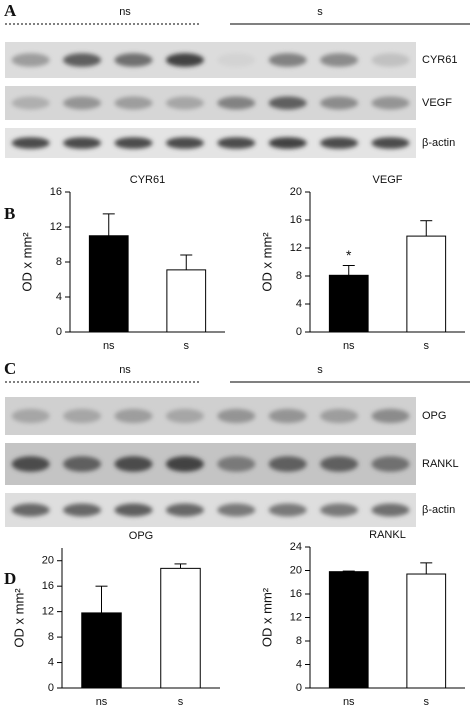  Describe the element at coordinates (141, 536) in the screenshot. I see `chart-title: OPG` at that location.